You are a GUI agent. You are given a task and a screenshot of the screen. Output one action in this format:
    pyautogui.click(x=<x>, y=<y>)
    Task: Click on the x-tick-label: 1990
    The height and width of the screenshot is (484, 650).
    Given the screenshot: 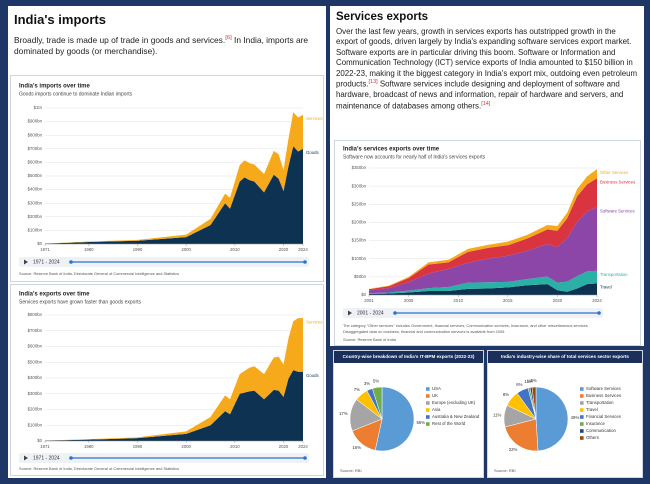 What is the action you would take?
    pyautogui.click(x=138, y=446)
    